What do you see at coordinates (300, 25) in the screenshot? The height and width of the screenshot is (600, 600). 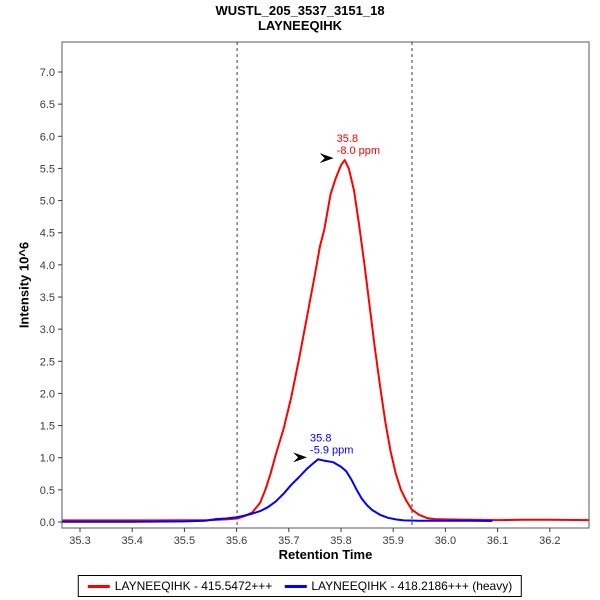 I see `chart-subtitle: LAYNEEQIHK` at bounding box center [300, 25].